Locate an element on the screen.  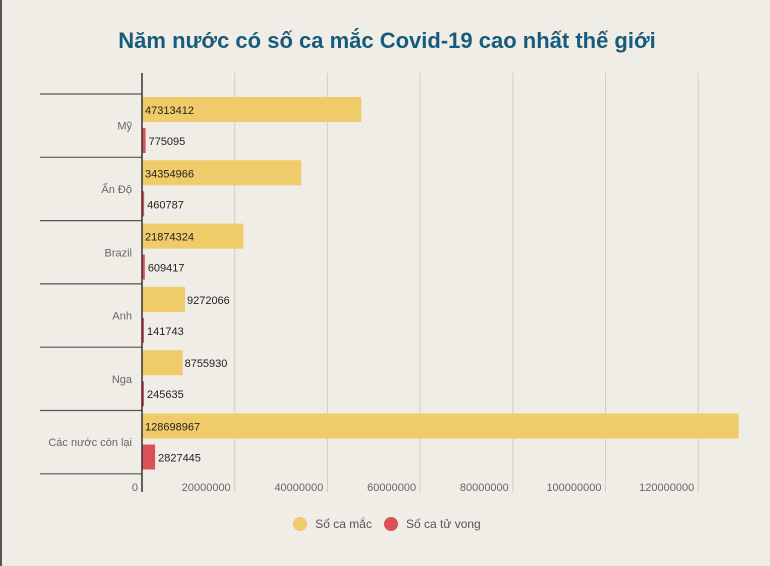
x-tick-label: 60000000 is located at coordinates (391, 488).